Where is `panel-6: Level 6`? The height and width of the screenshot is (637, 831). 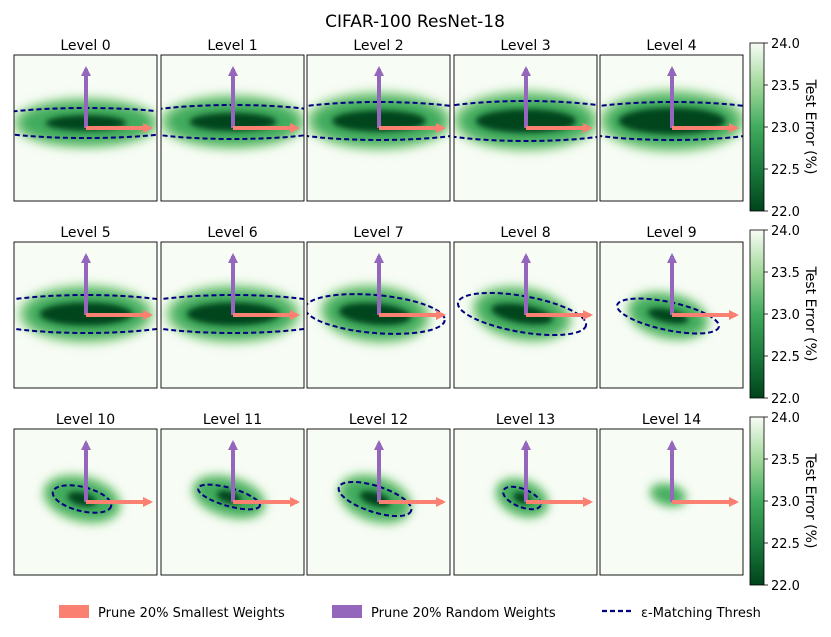
panel-6: Level 6 is located at coordinates (232, 307).